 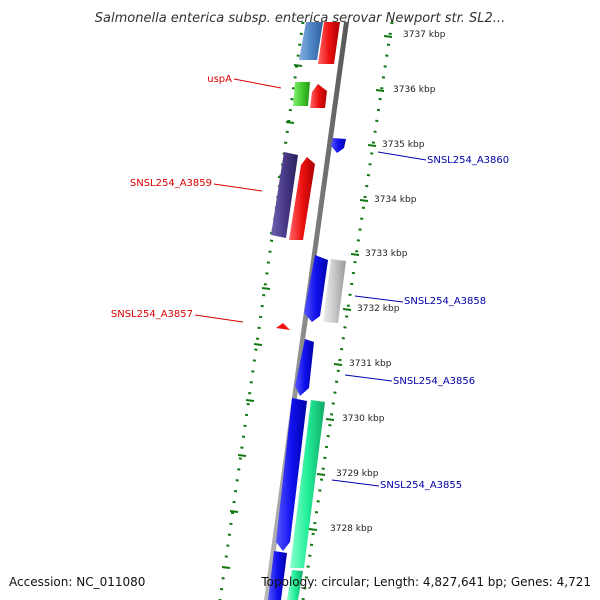 I want to click on scale-label-3729: 3729 kbp, so click(x=357, y=474).